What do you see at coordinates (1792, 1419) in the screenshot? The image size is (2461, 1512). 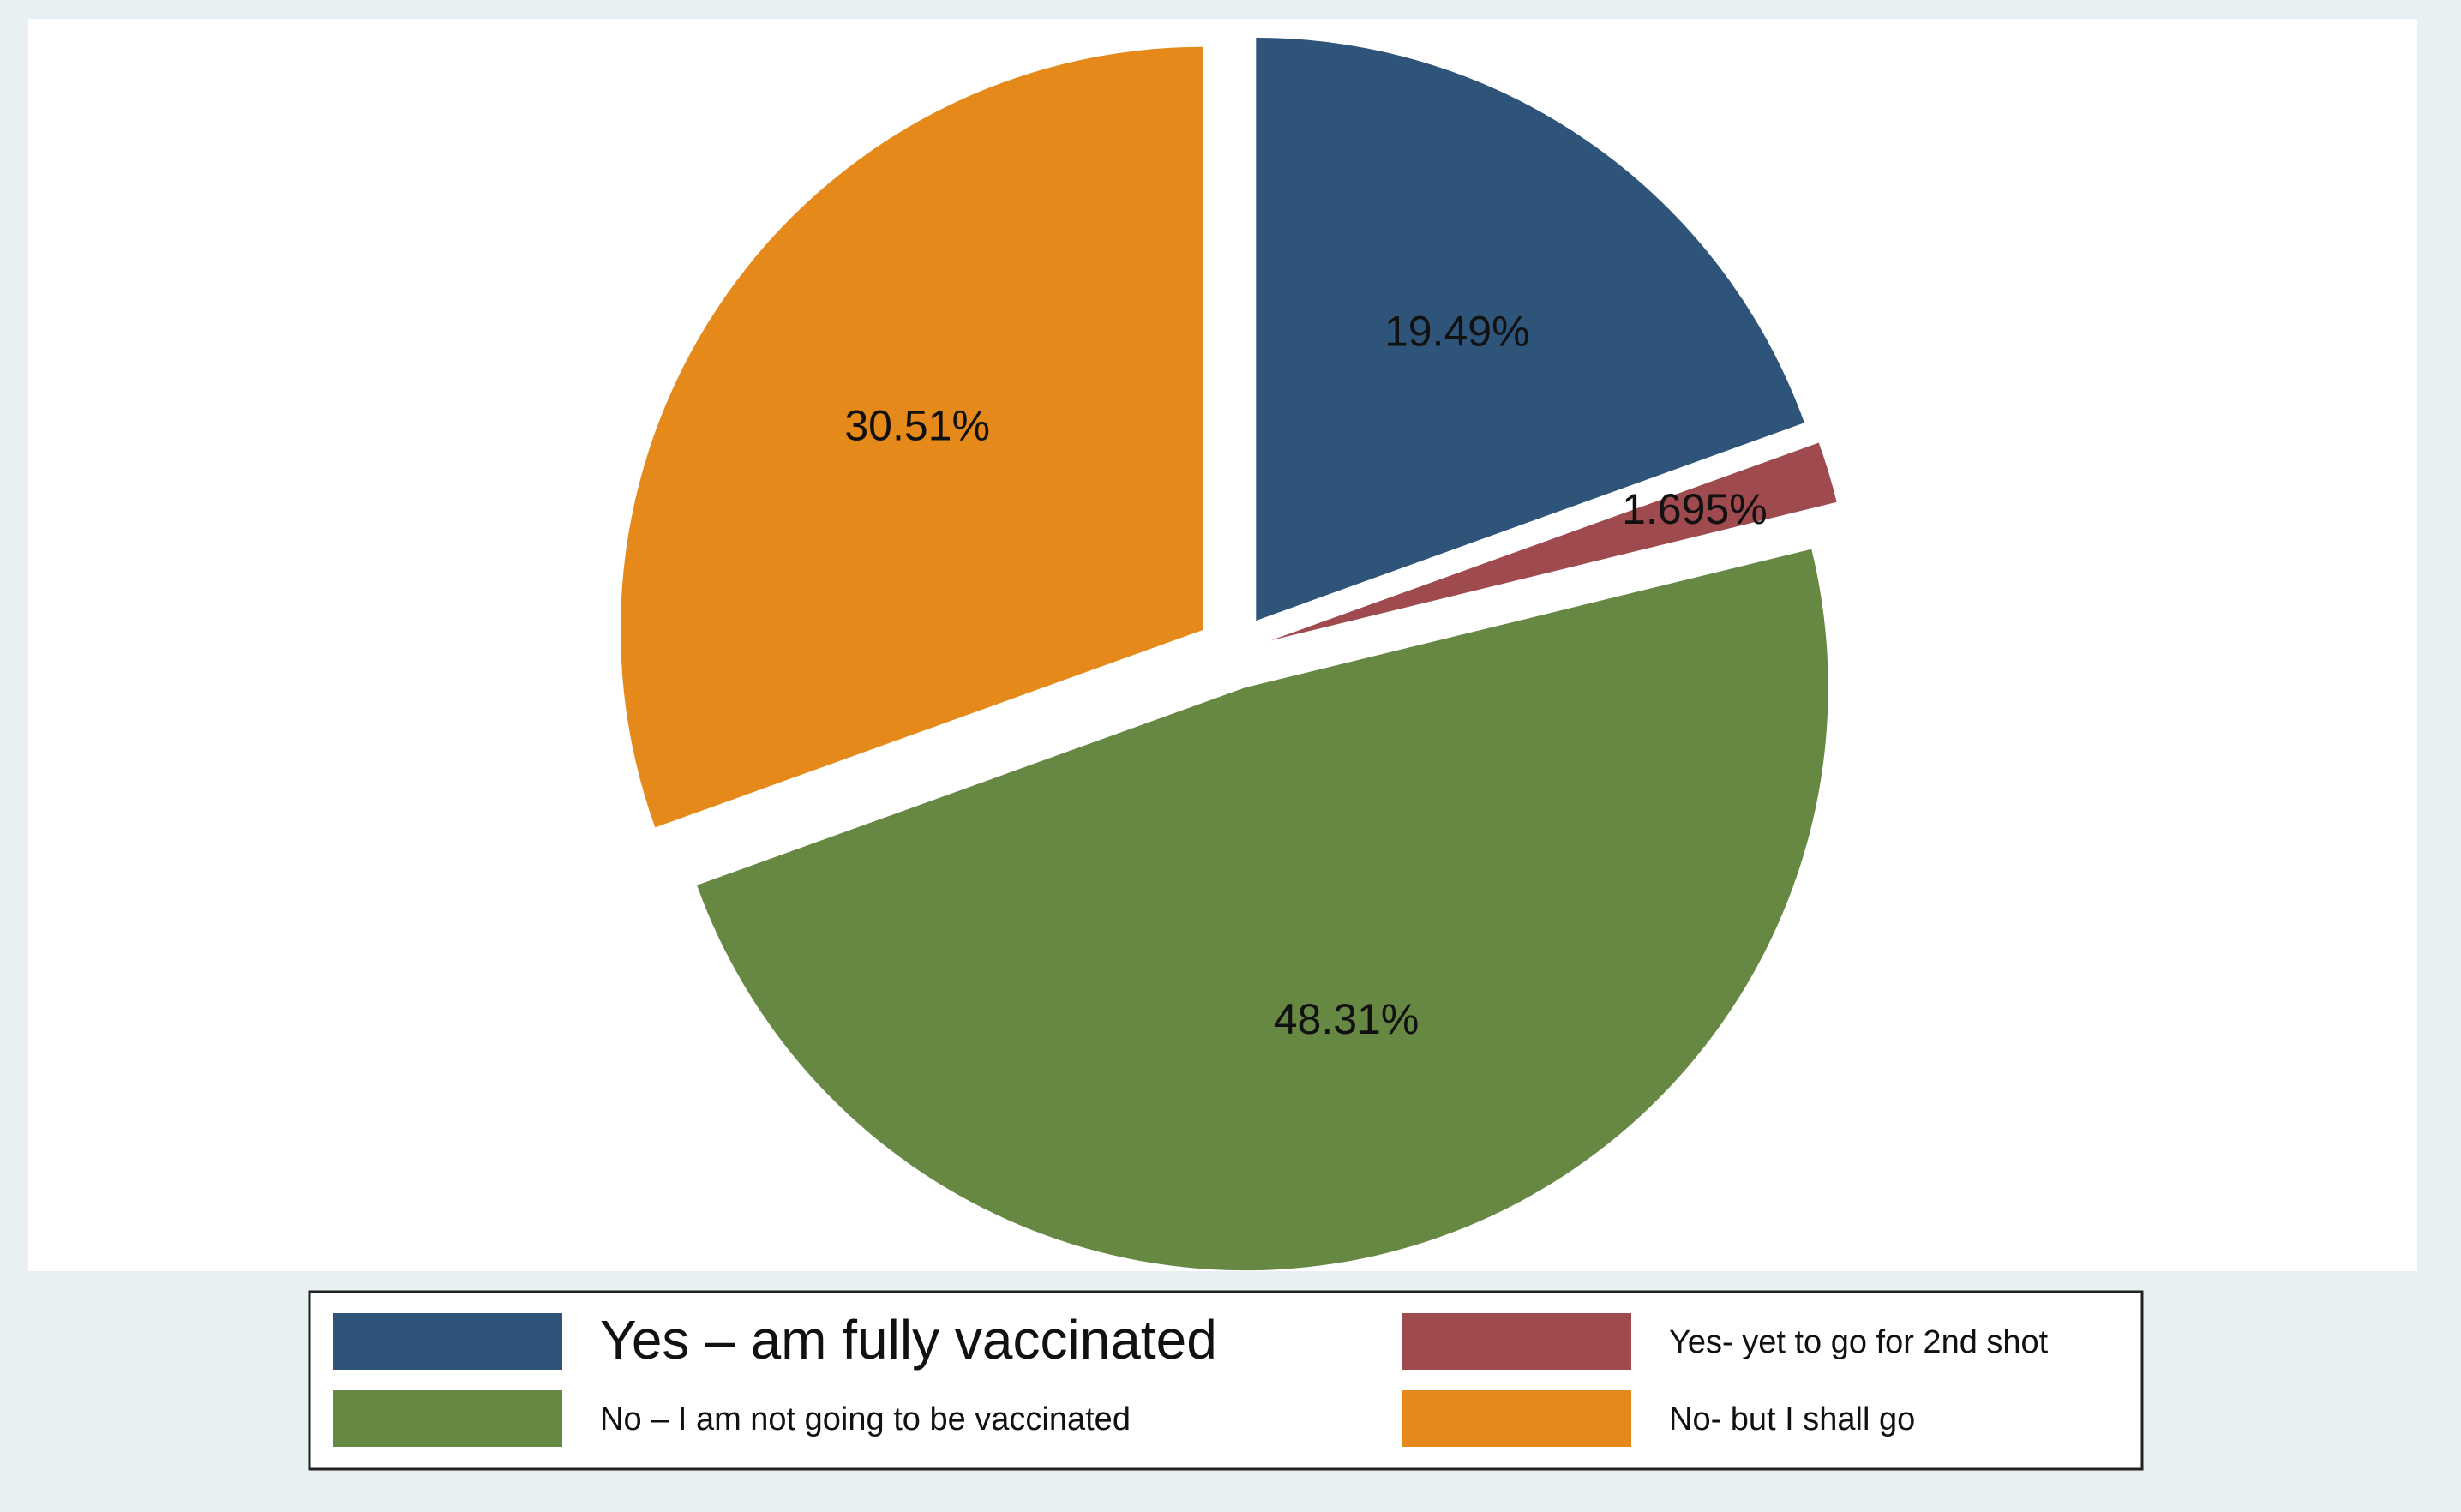 I see `legend-label: No- but I shall go` at bounding box center [1792, 1419].